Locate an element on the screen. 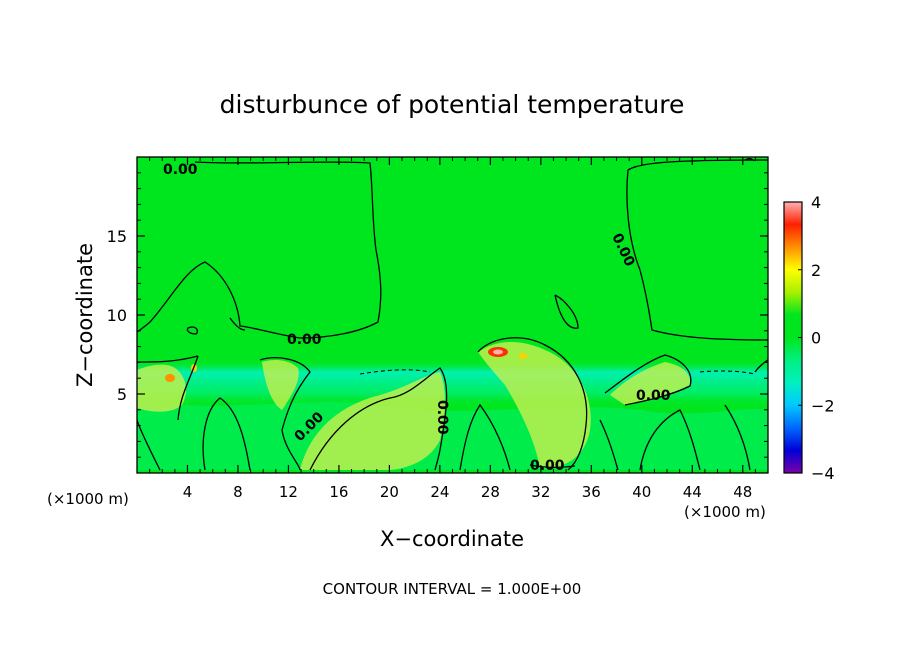  x-tick-label: 8 is located at coordinates (238, 492).